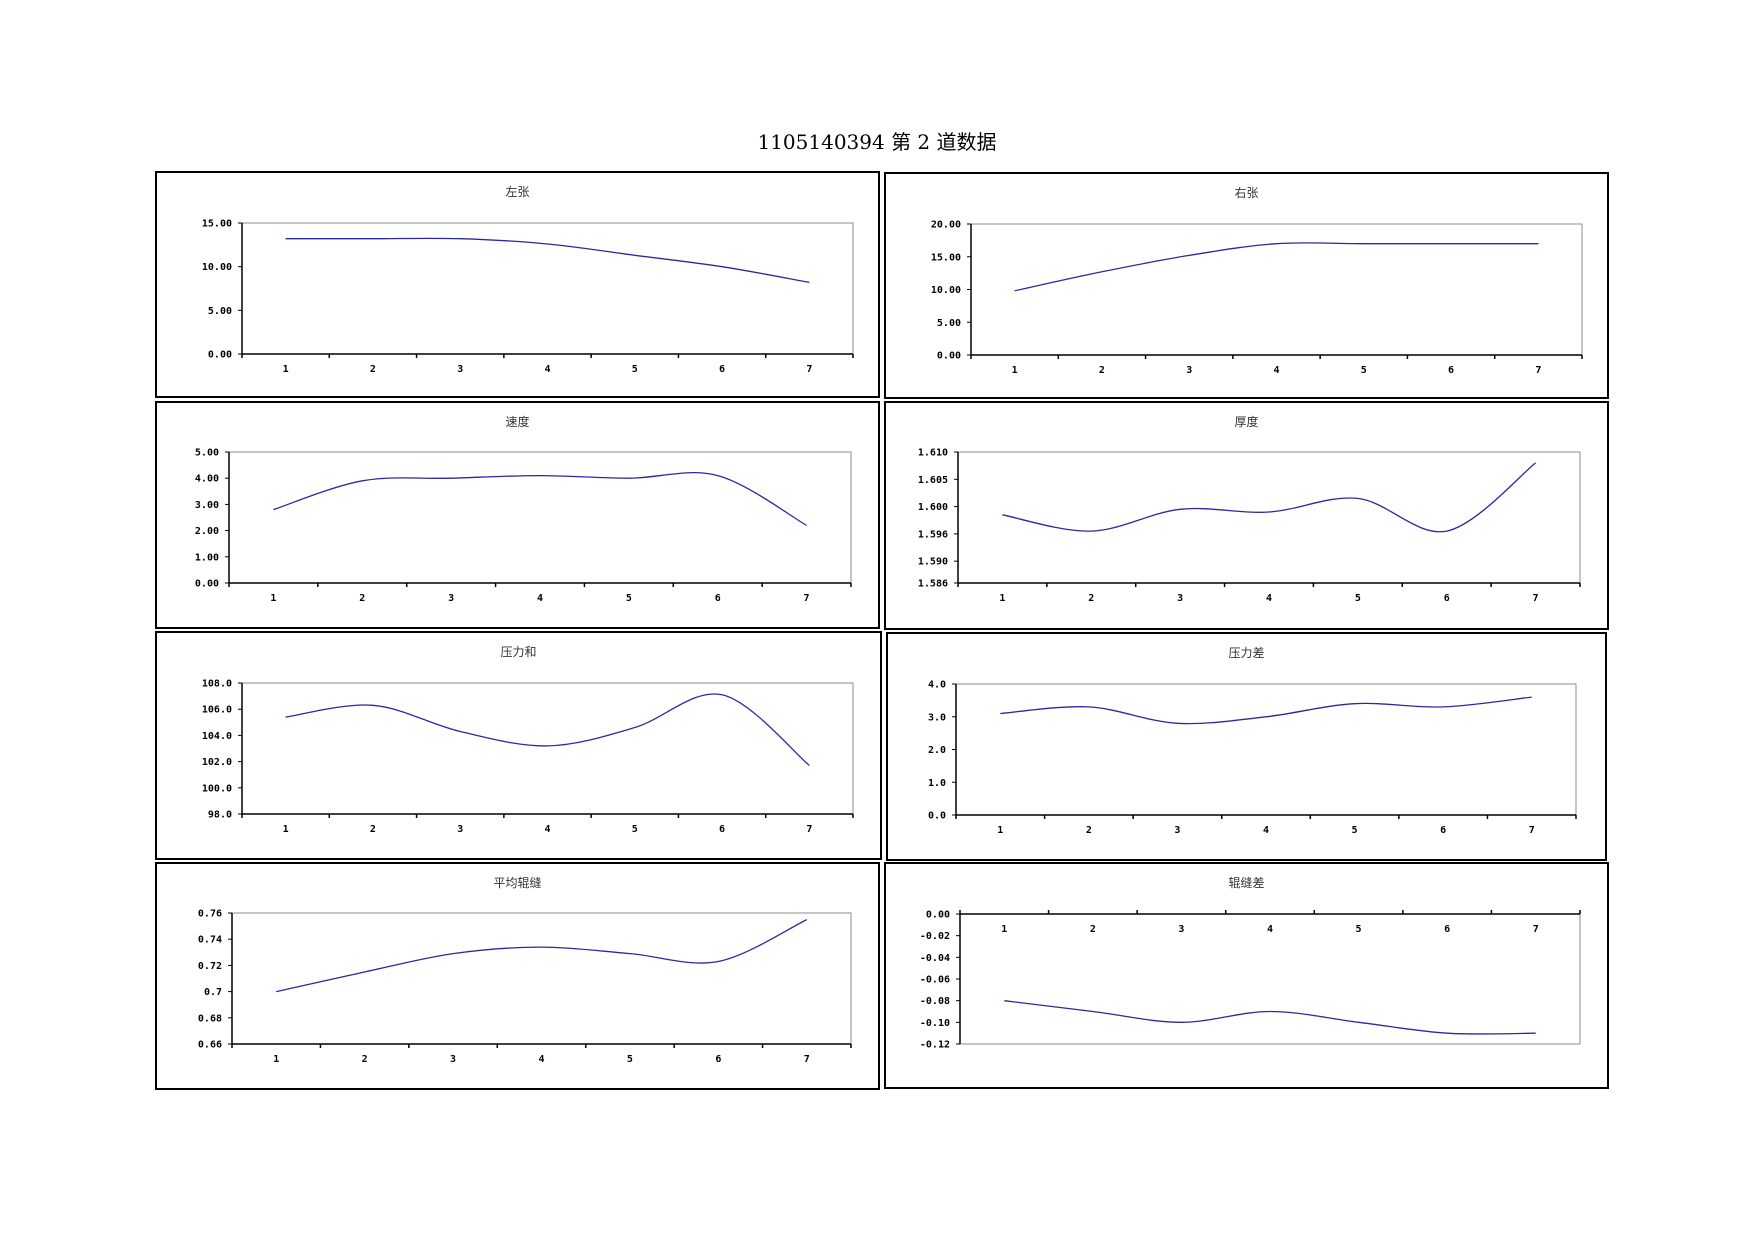 The height and width of the screenshot is (1241, 1754). Describe the element at coordinates (933, 534) in the screenshot. I see `y-tick-label: 1.596` at that location.